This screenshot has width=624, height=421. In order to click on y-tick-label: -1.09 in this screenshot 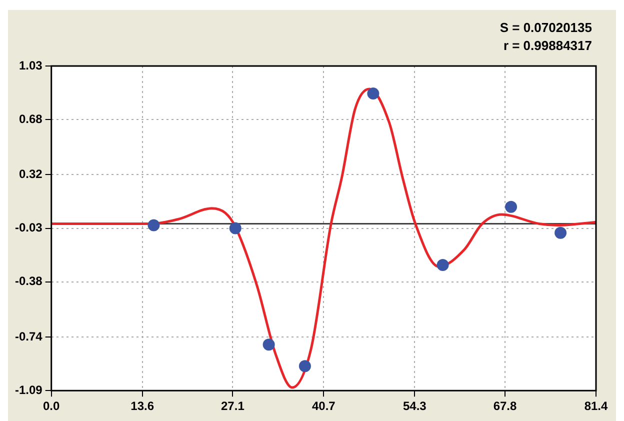, I will do `click(28, 389)`.